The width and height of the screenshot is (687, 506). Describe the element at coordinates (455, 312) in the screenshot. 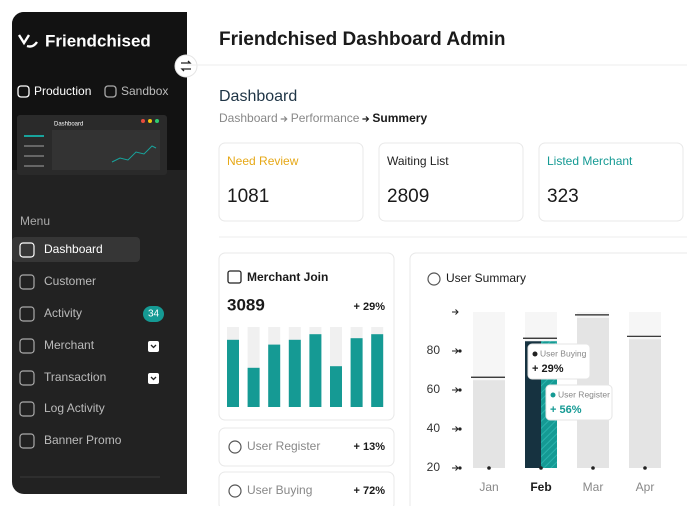

I see `y-axis-top` at that location.